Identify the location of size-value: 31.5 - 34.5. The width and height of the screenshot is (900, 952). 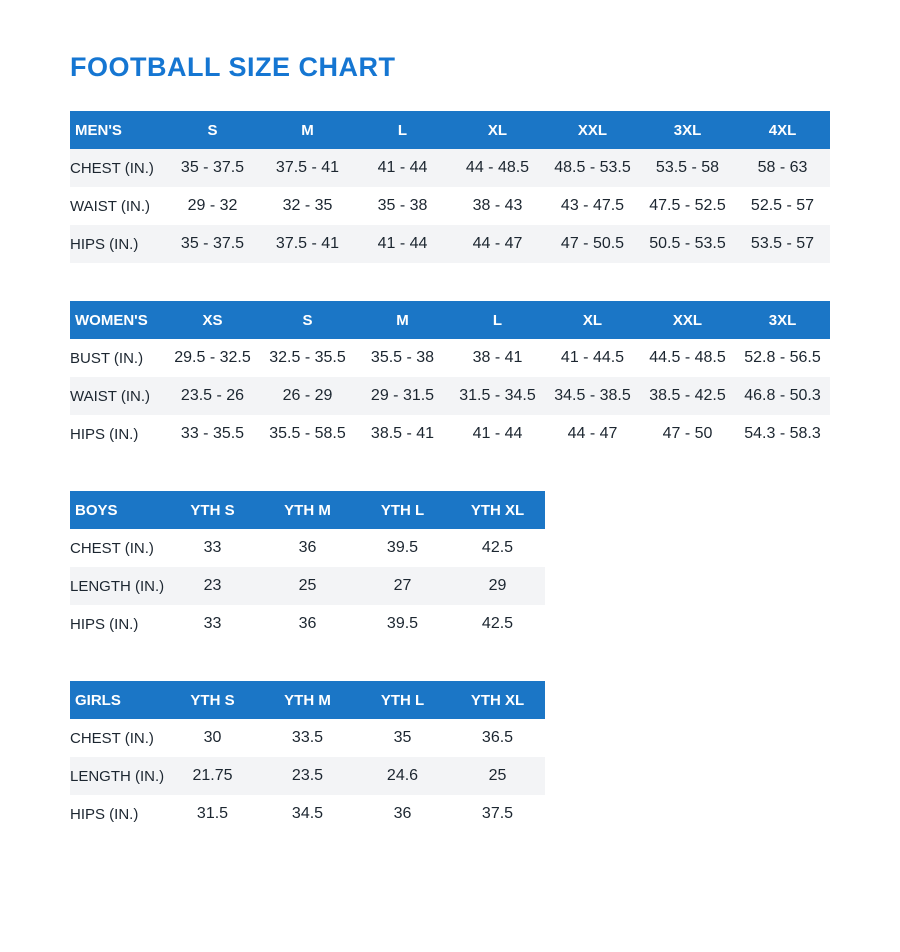
(497, 396).